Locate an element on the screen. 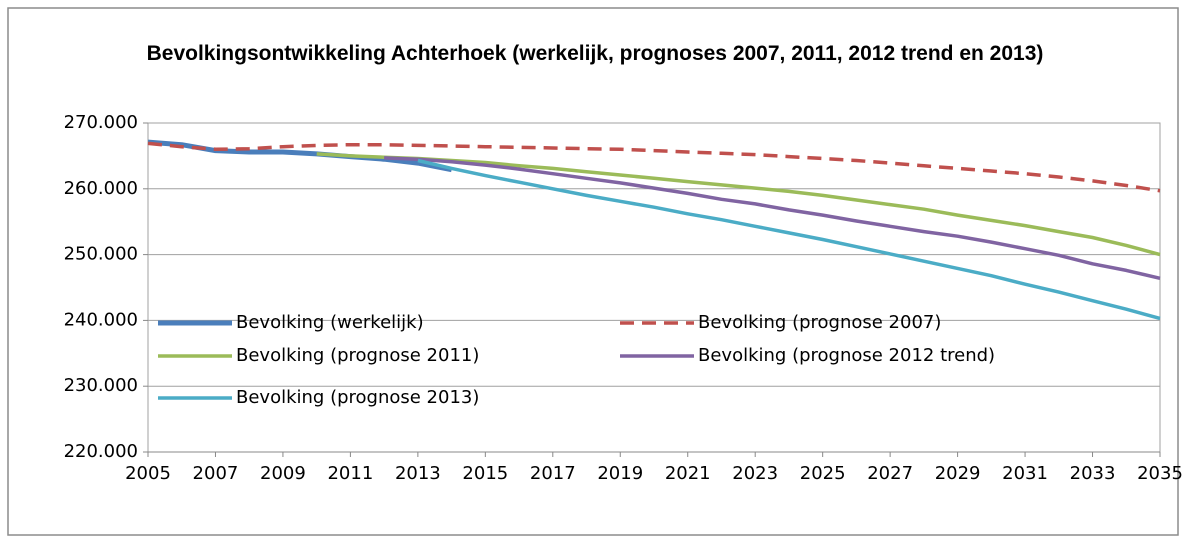 This screenshot has width=1187, height=544. x-tick-label: 2021 is located at coordinates (688, 473).